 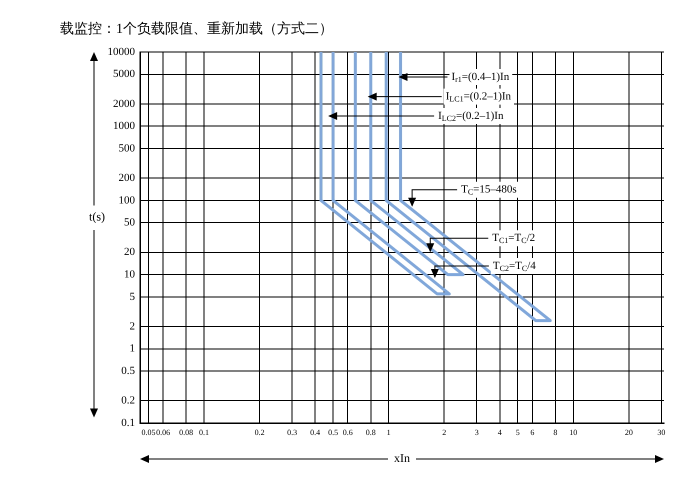 What do you see at coordinates (130, 274) in the screenshot?
I see `y-tick-label: 10` at bounding box center [130, 274].